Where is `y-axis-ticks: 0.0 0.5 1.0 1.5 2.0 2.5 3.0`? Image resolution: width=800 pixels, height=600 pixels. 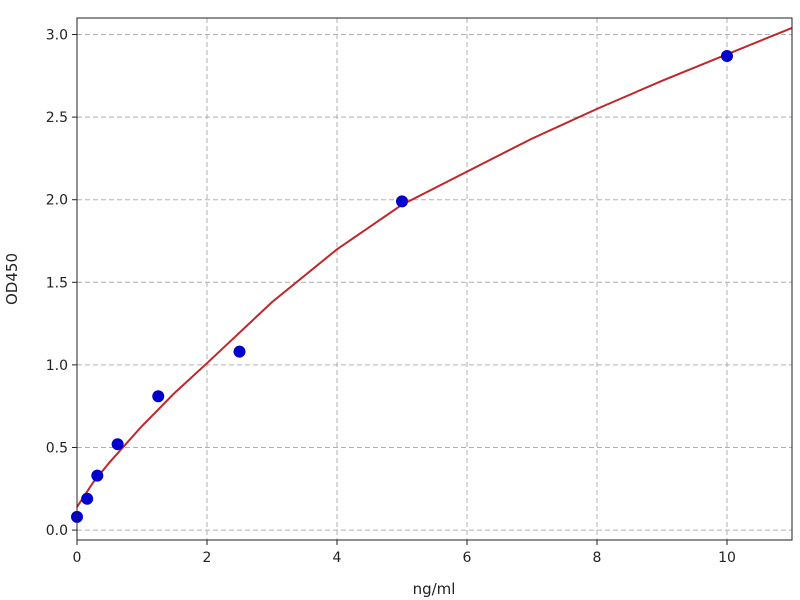 y-axis-ticks: 0.0 0.5 1.0 1.5 2.0 2.5 3.0 is located at coordinates (61, 283).